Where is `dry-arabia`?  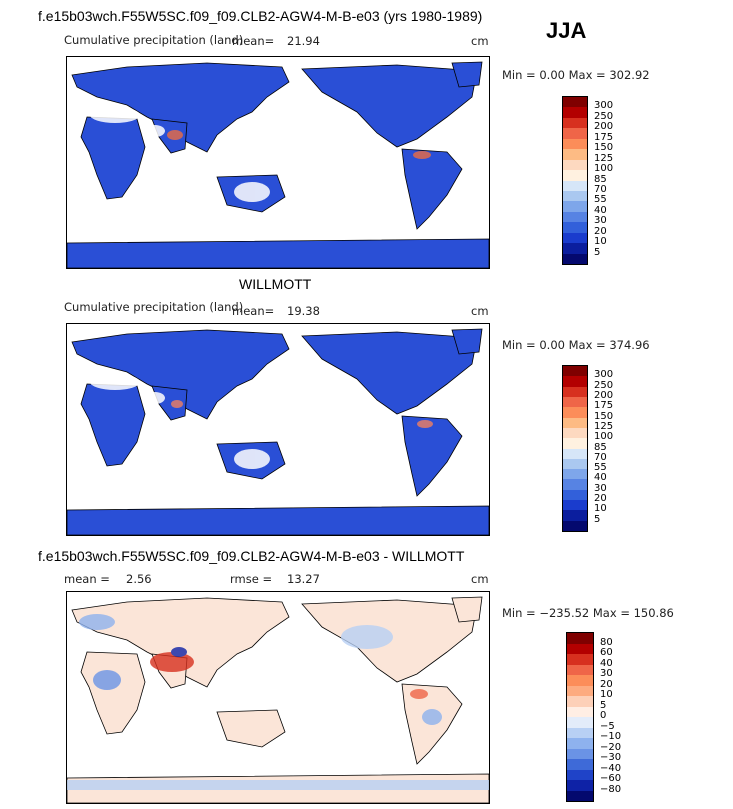
dry-arabia is located at coordinates (155, 398).